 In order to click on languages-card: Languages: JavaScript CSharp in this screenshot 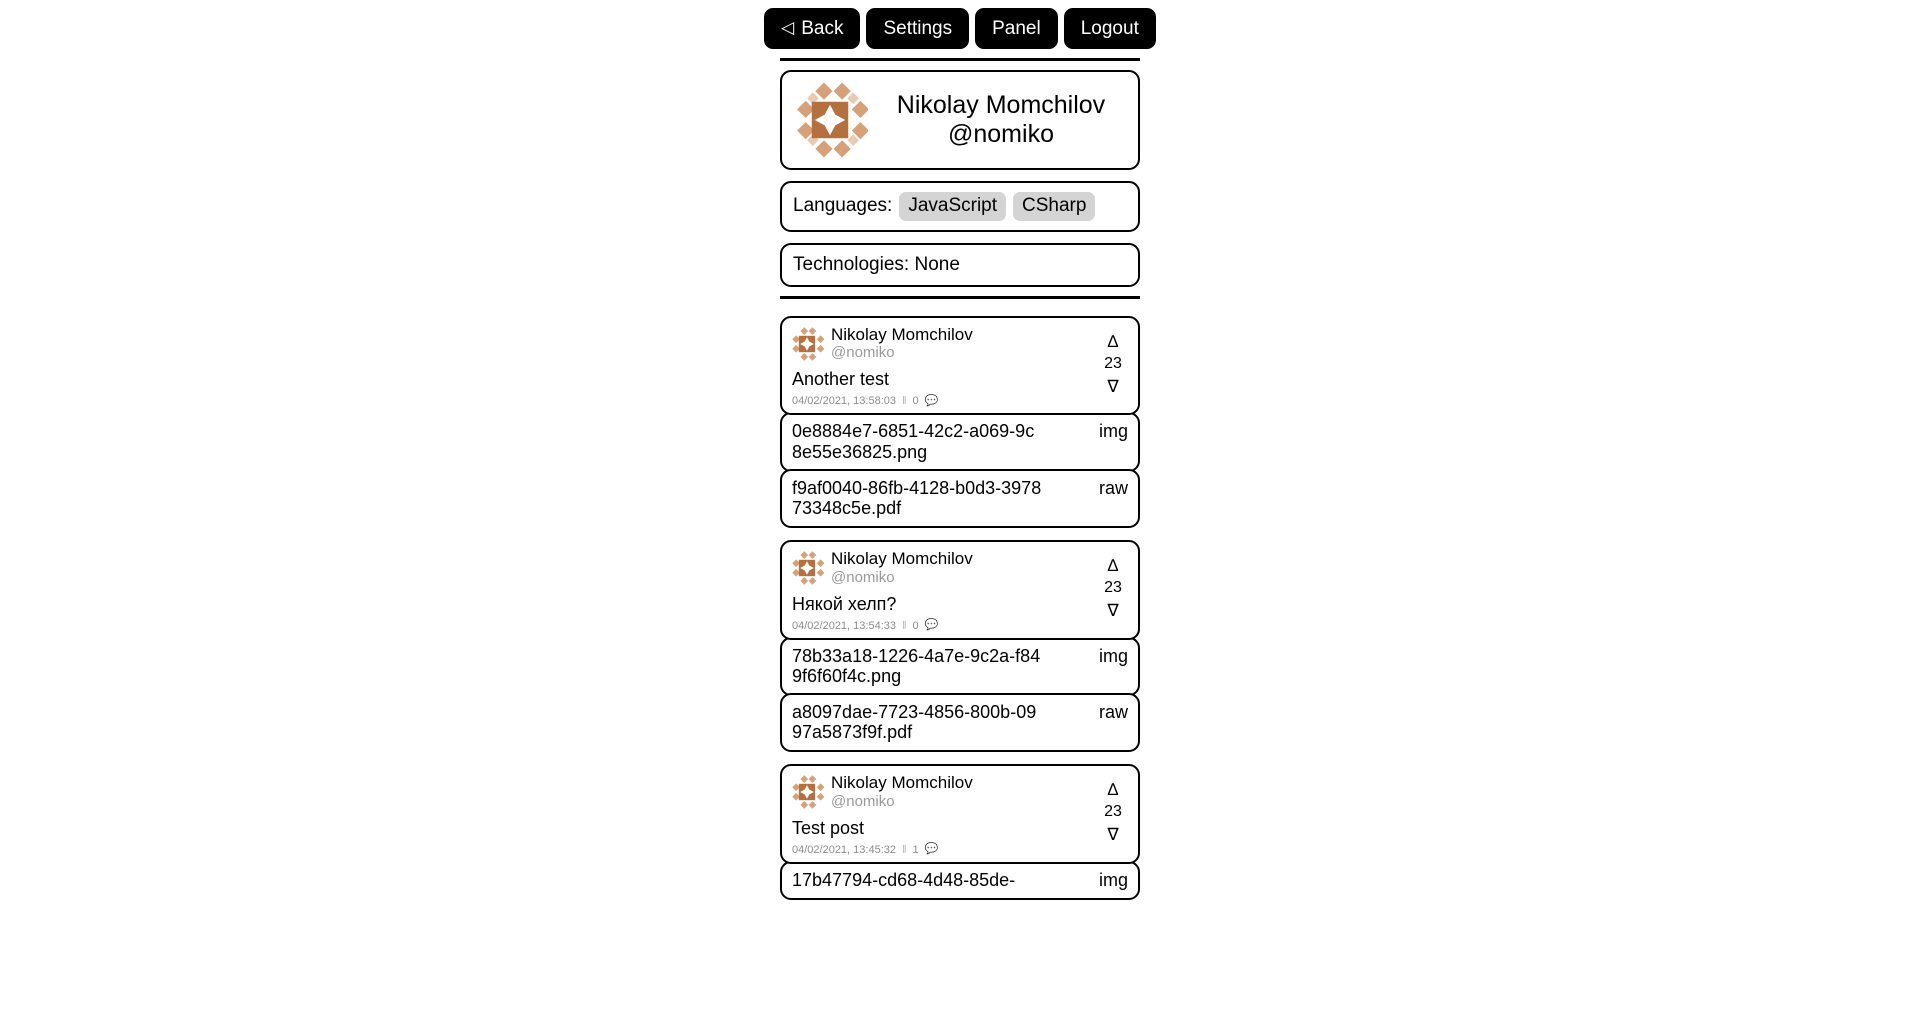, I will do `click(960, 206)`.